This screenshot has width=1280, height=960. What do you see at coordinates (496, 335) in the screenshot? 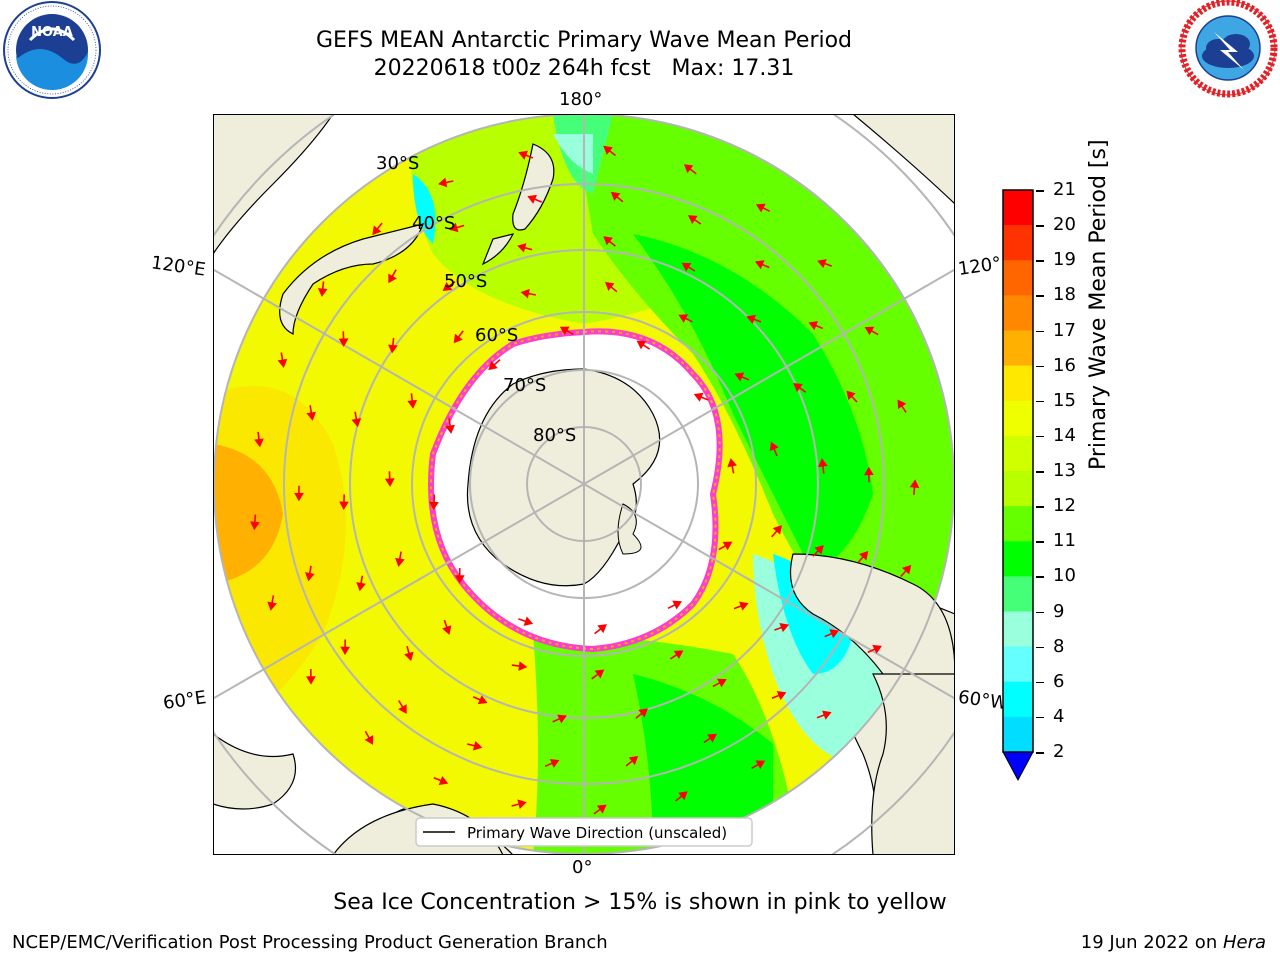
I see `lat-label-60s: 60°S` at bounding box center [496, 335].